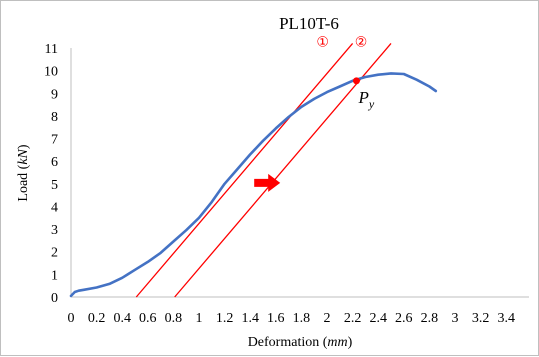 Image resolution: width=539 pixels, height=357 pixels. I want to click on x-tick-label: 0.8, so click(174, 318).